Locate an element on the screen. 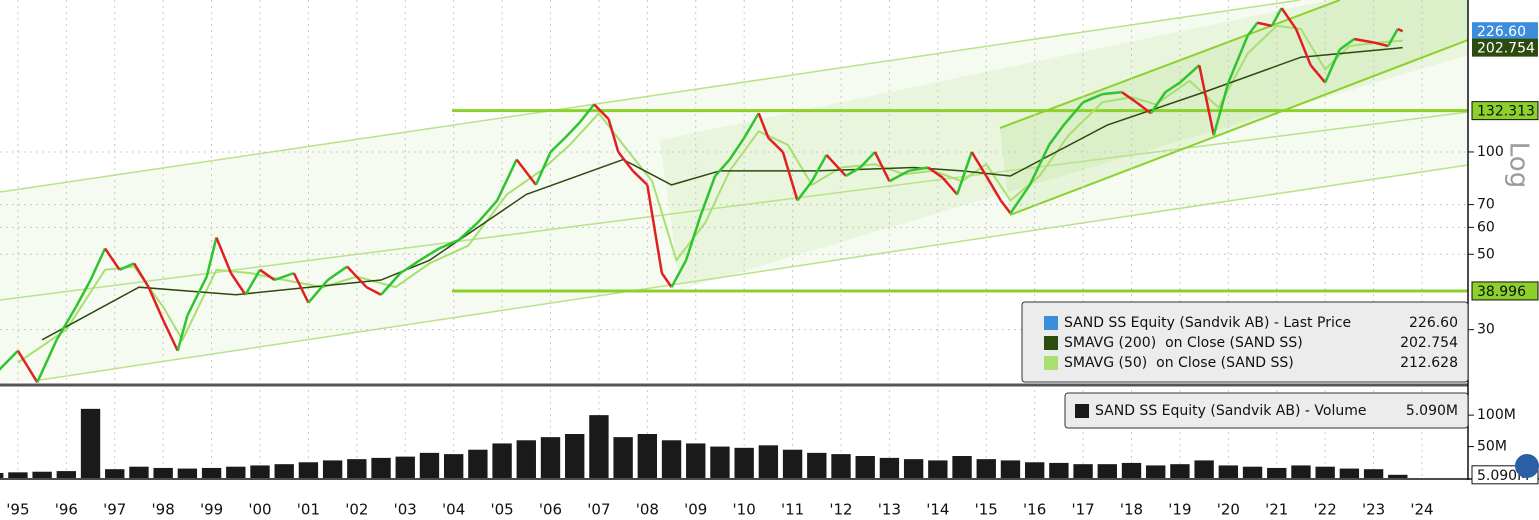  x-tick-label: '17 is located at coordinates (1082, 510).